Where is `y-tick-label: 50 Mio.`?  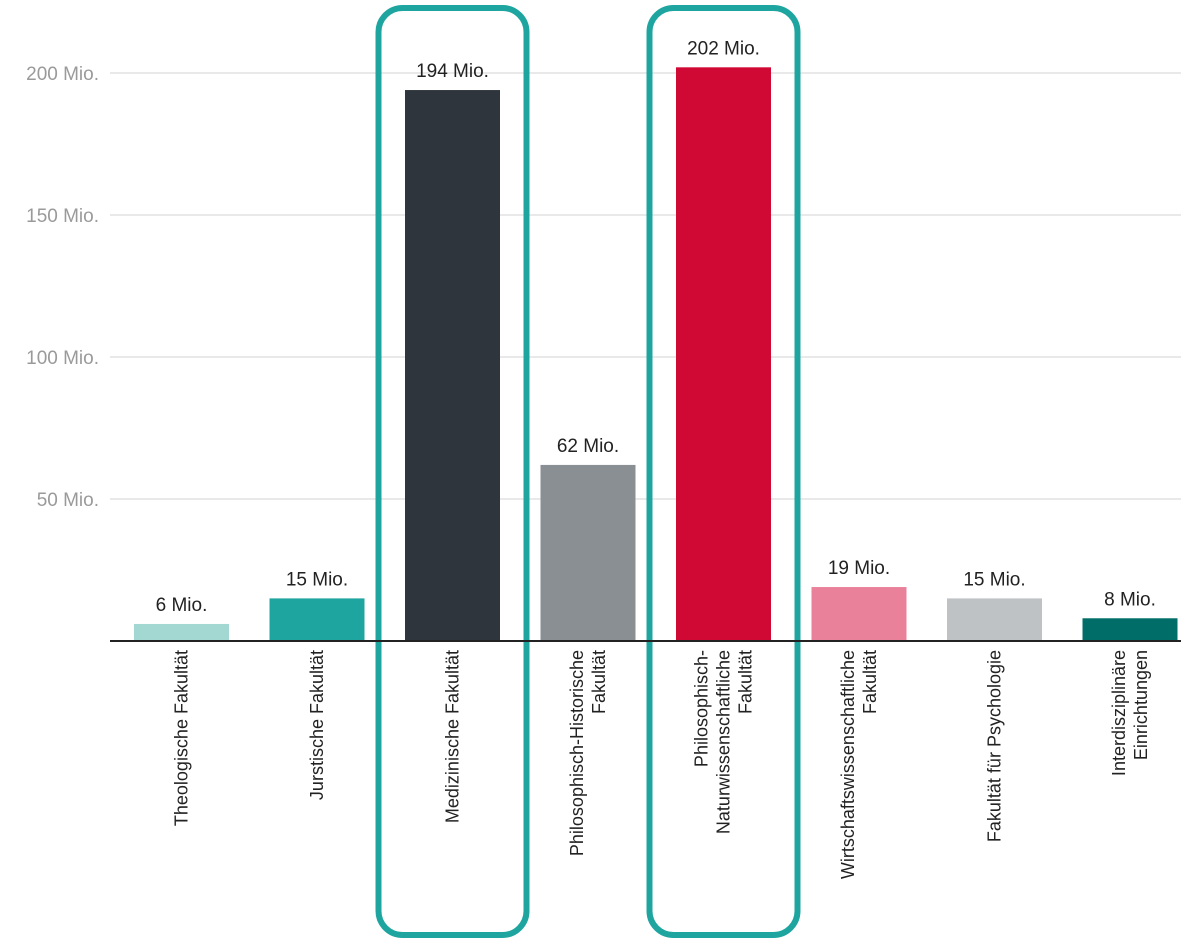 y-tick-label: 50 Mio. is located at coordinates (68, 500).